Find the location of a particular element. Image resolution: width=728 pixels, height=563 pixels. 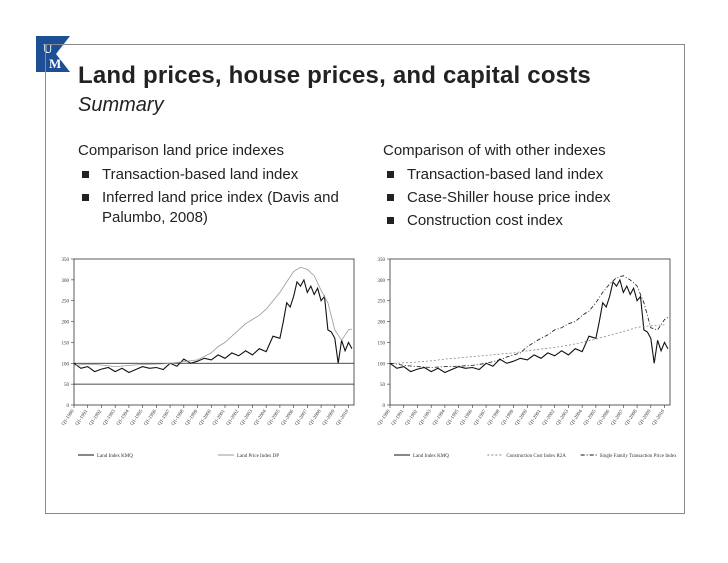

bullet-text: Case-Shiller house price index is located at coordinates (509, 197).